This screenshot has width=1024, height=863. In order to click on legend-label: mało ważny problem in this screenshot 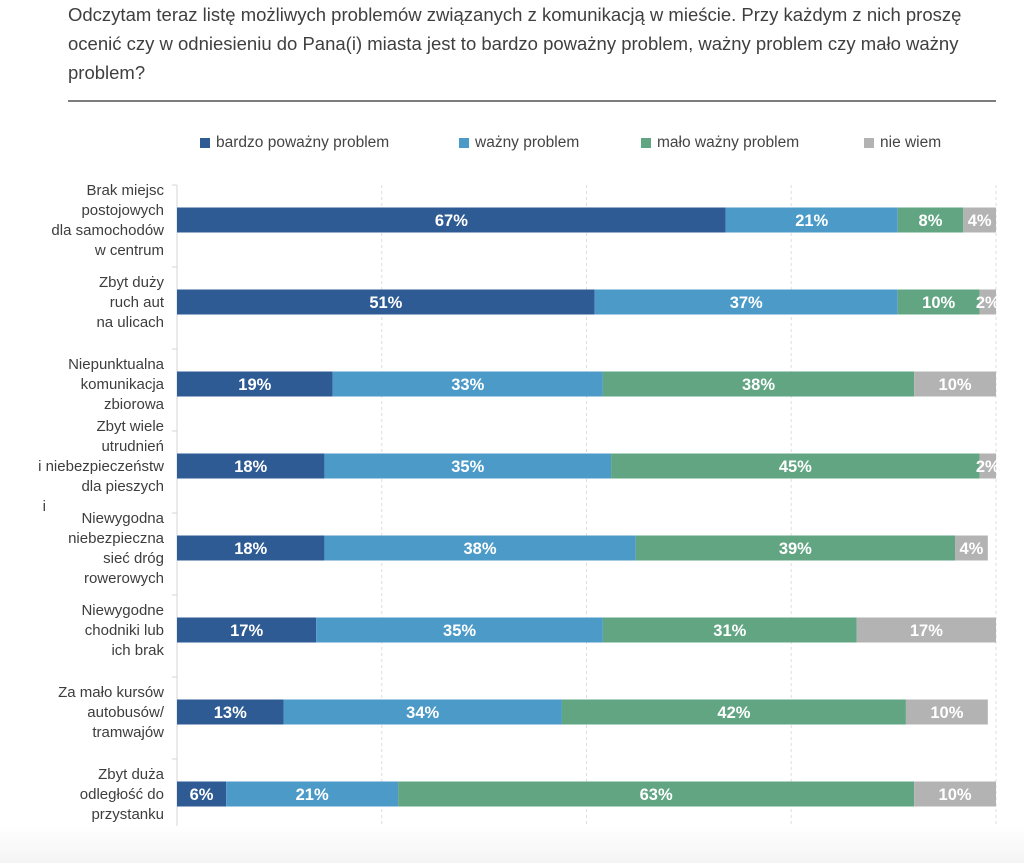, I will do `click(728, 142)`.